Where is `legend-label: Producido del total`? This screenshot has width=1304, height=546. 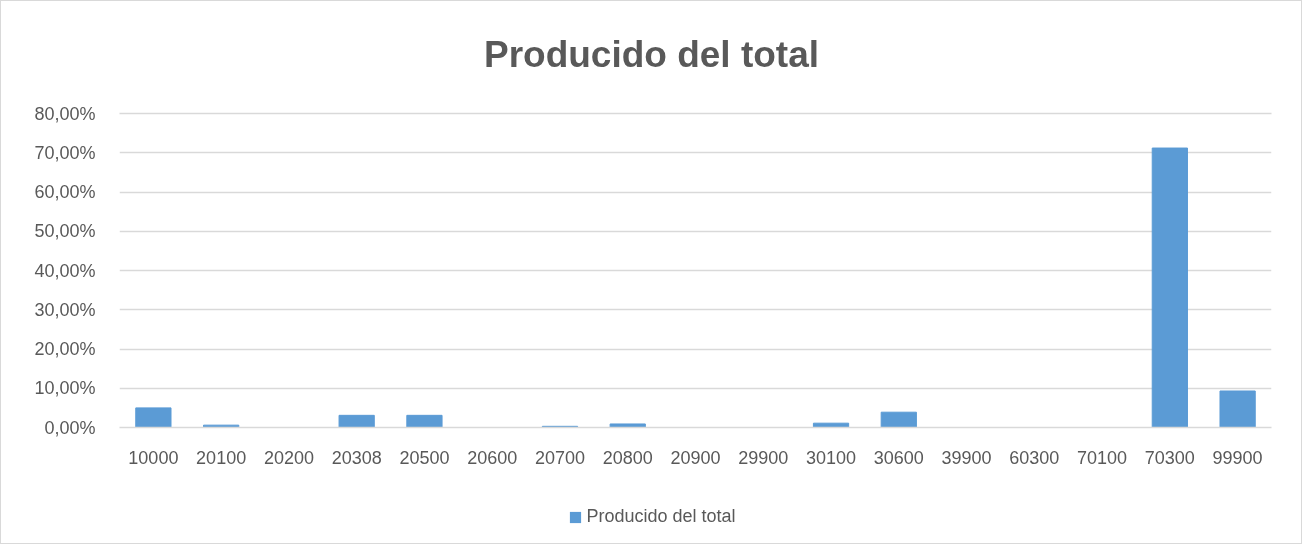 legend-label: Producido del total is located at coordinates (661, 516).